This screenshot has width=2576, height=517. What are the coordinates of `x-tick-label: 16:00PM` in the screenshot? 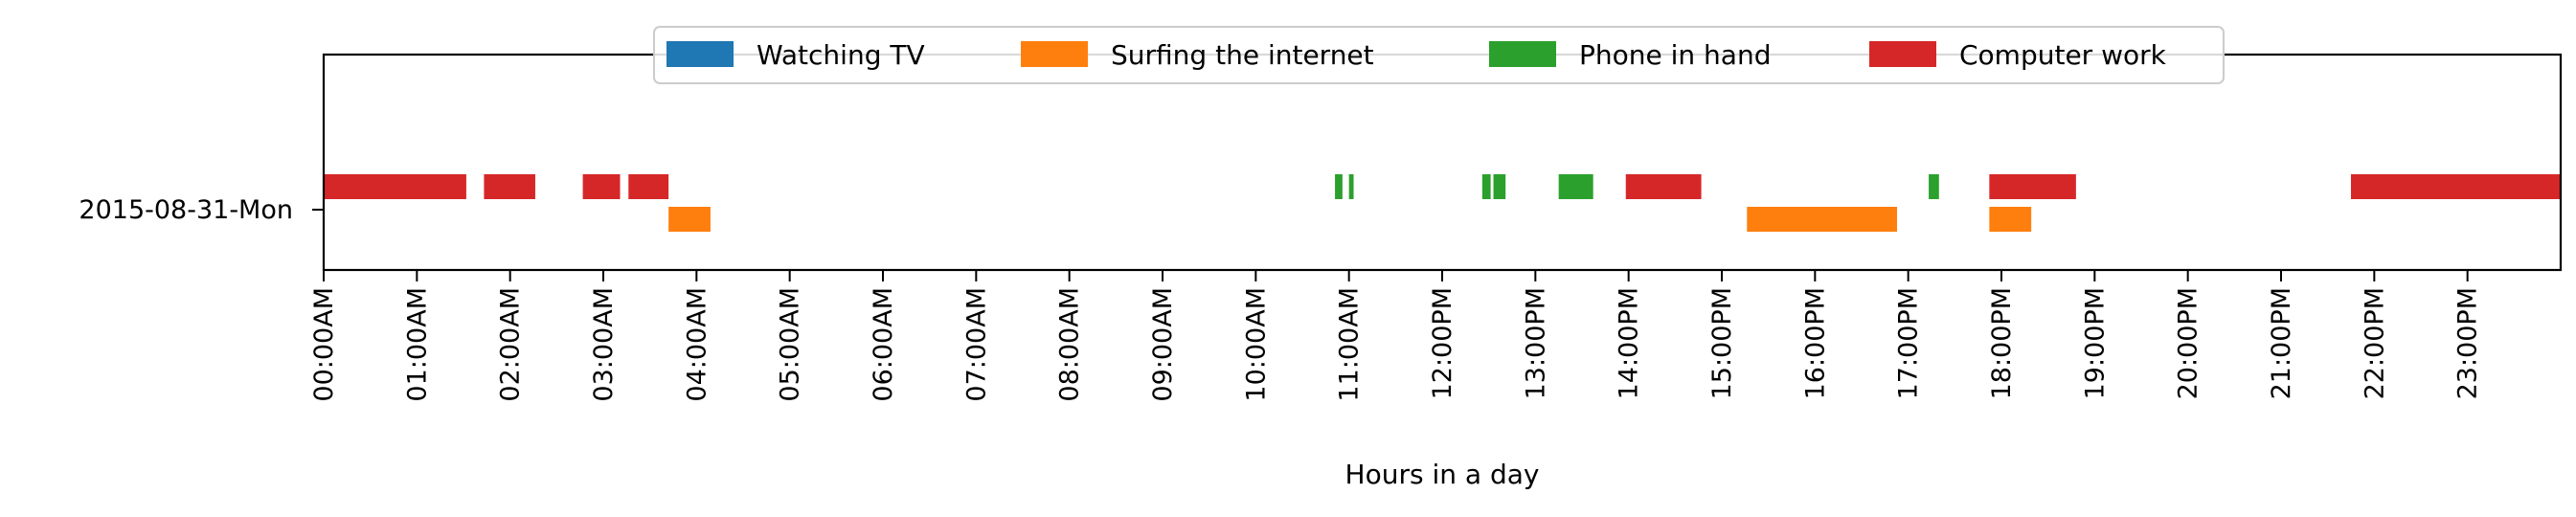 It's located at (1815, 343).